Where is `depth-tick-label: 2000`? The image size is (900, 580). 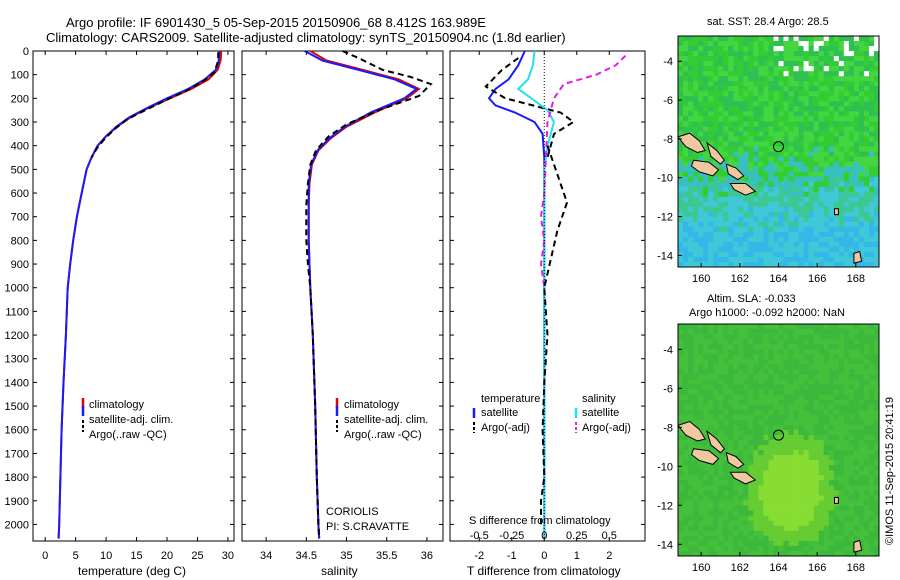
depth-tick-label: 2000 is located at coordinates (17, 525).